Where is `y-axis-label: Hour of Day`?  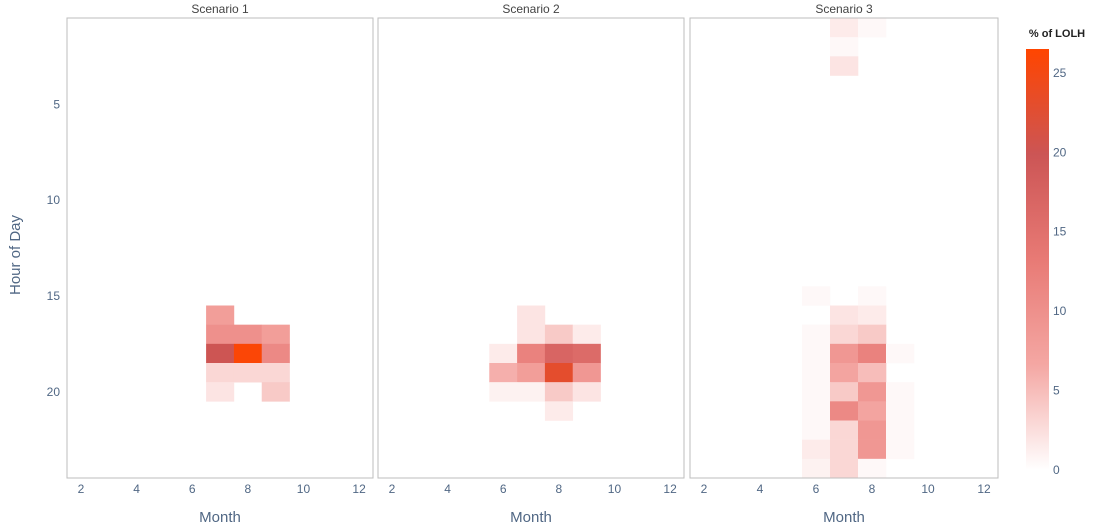 y-axis-label: Hour of Day is located at coordinates (15, 254).